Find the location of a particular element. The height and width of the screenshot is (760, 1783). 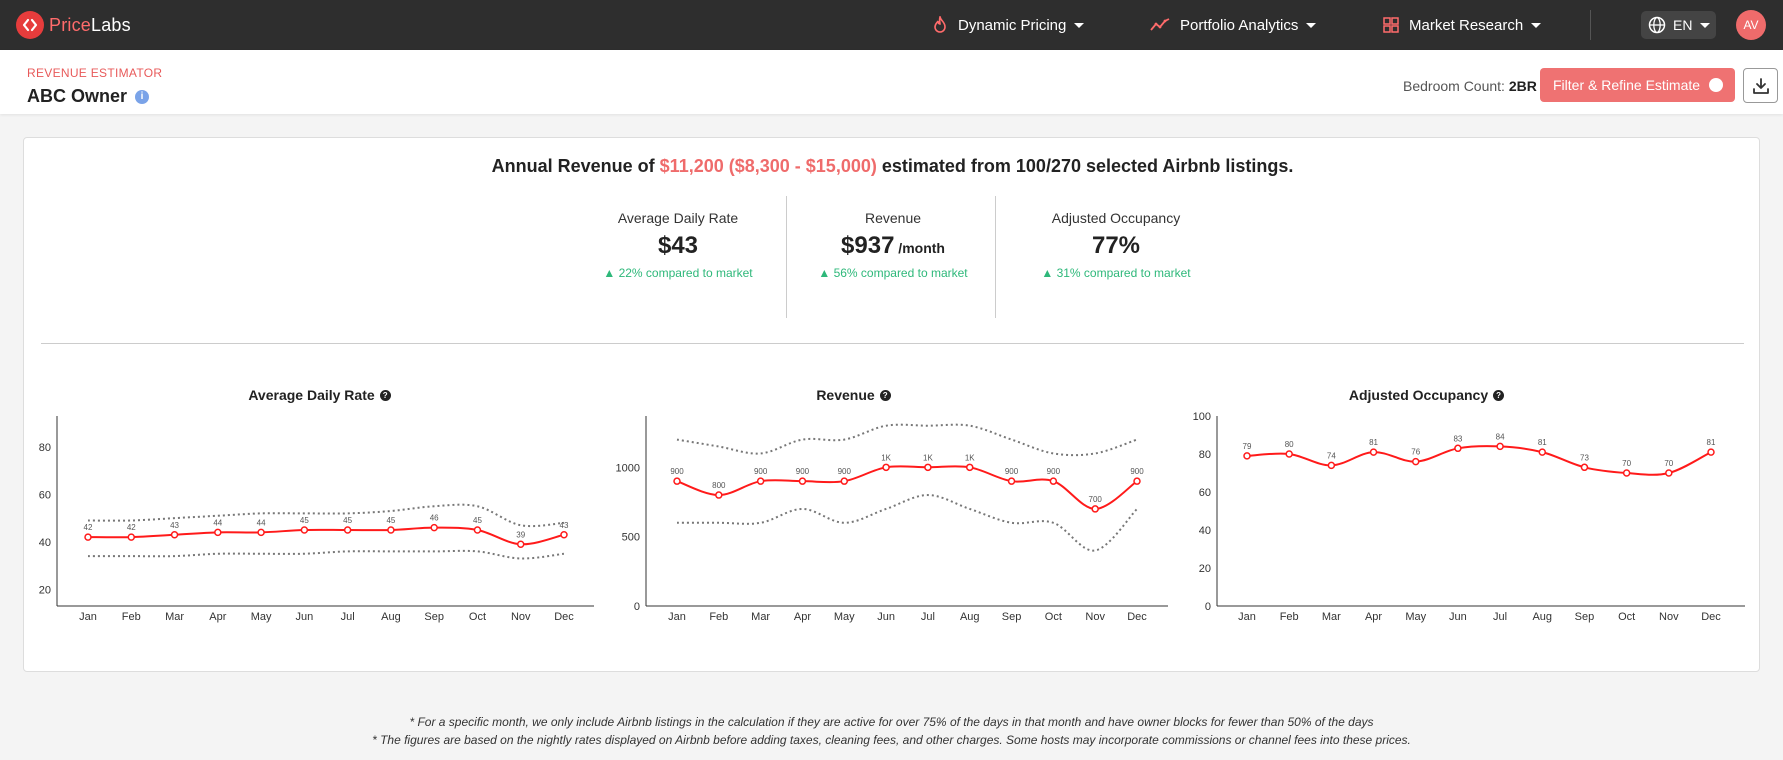

x-tick-label: Jun is located at coordinates (304, 617).